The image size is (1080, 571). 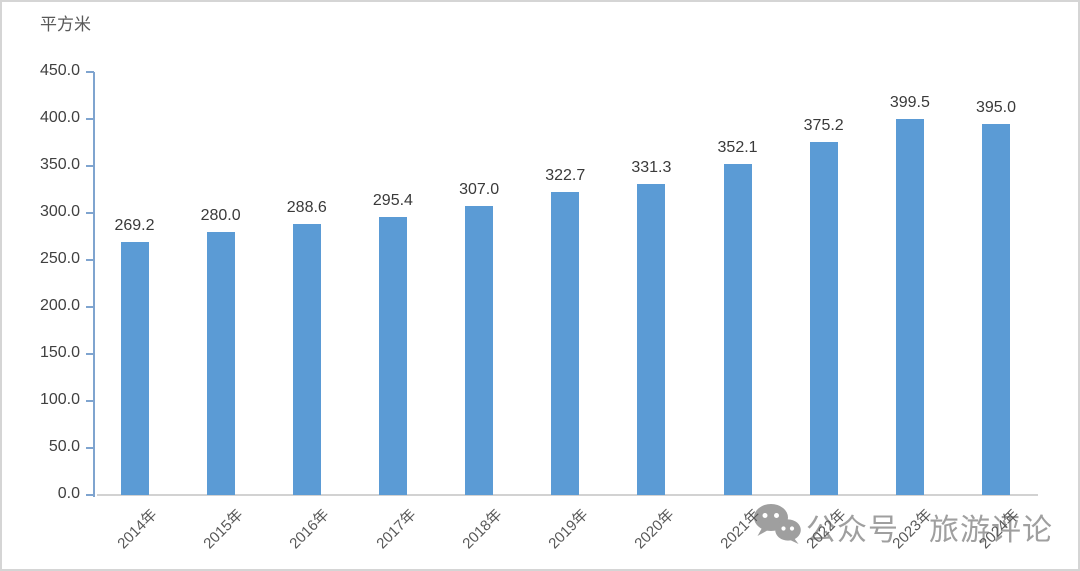 What do you see at coordinates (64, 446) in the screenshot?
I see `y-tick-label: 50.0` at bounding box center [64, 446].